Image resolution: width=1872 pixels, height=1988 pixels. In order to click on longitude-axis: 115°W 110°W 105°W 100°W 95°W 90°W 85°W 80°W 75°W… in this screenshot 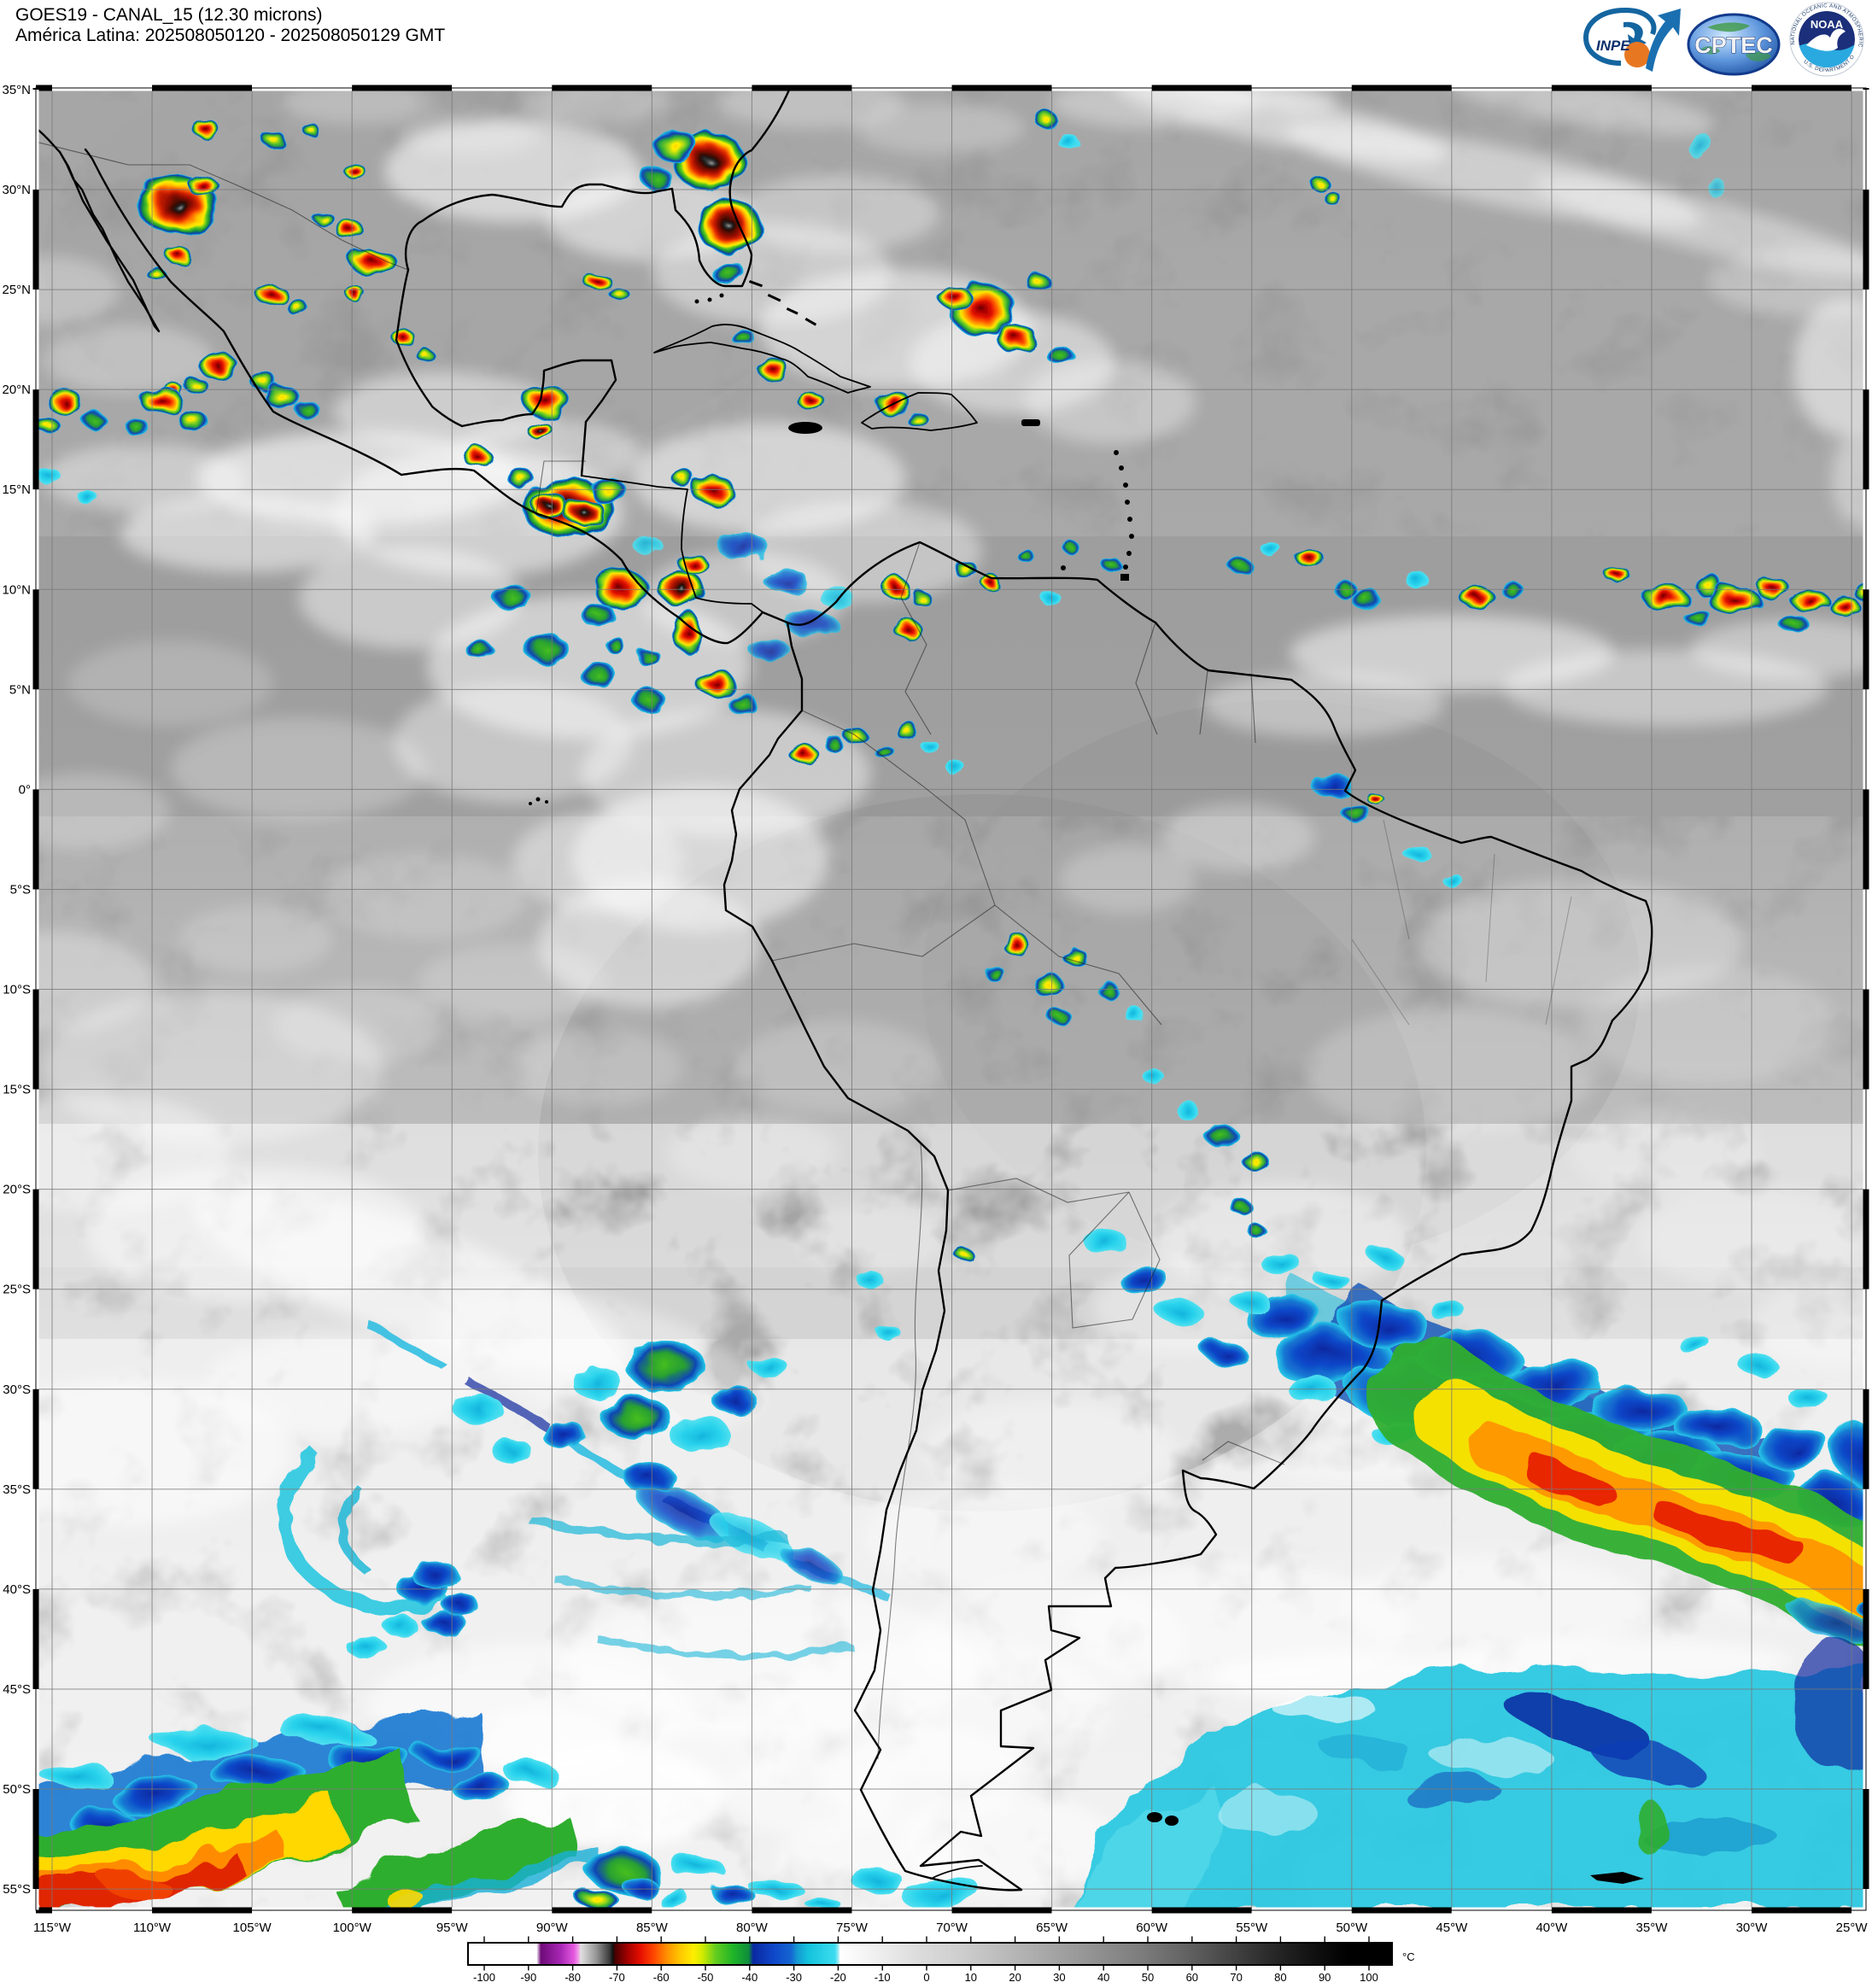, I will do `click(950, 1928)`.